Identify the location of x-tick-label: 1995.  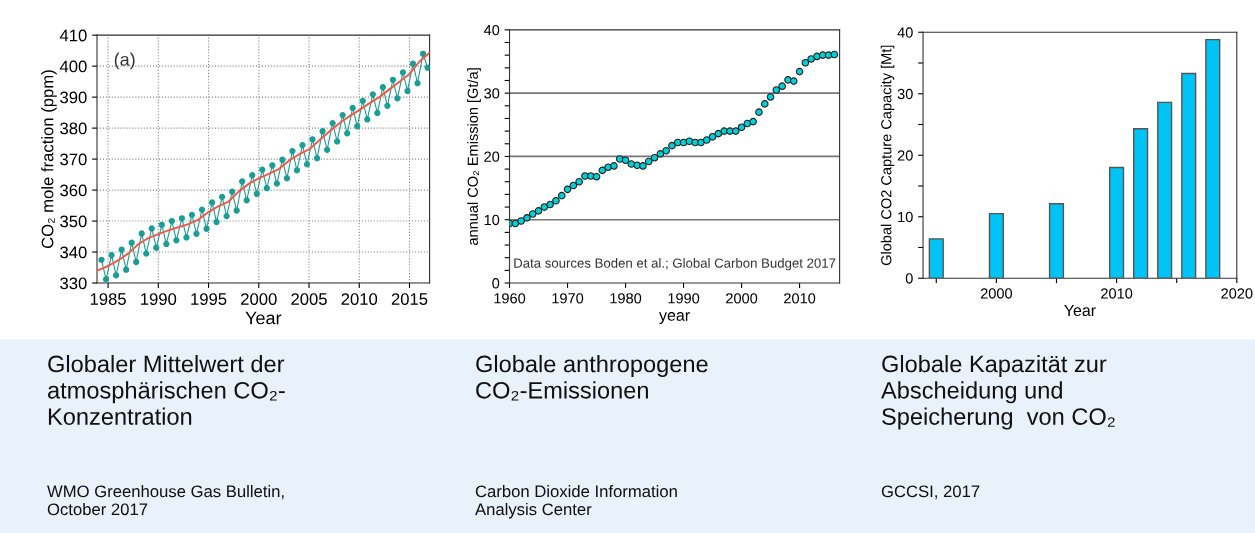
(209, 299).